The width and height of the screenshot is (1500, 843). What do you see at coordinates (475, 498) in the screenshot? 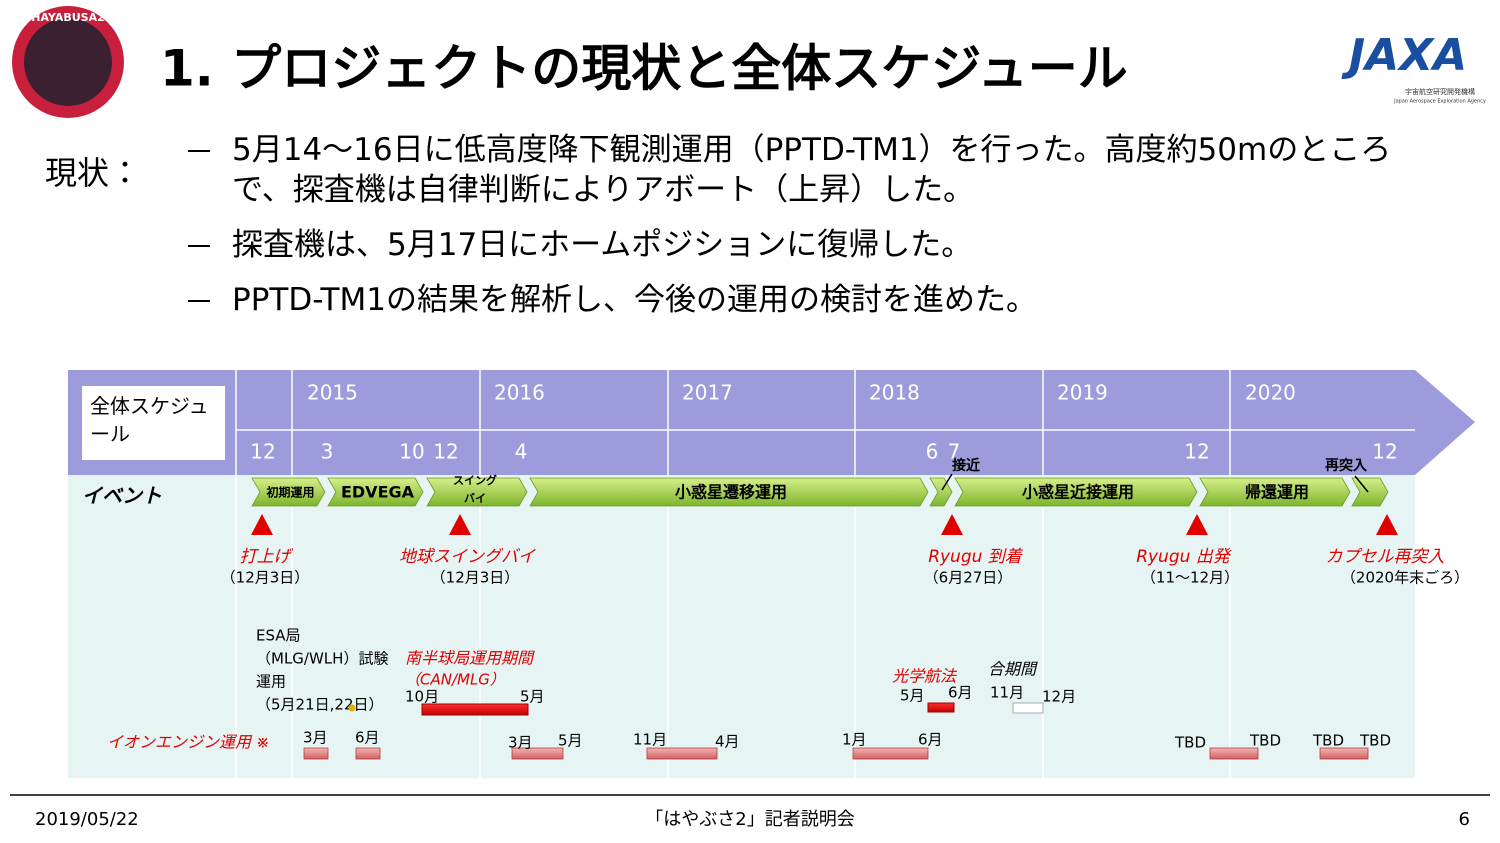
I see `phase-label: バイ` at bounding box center [475, 498].